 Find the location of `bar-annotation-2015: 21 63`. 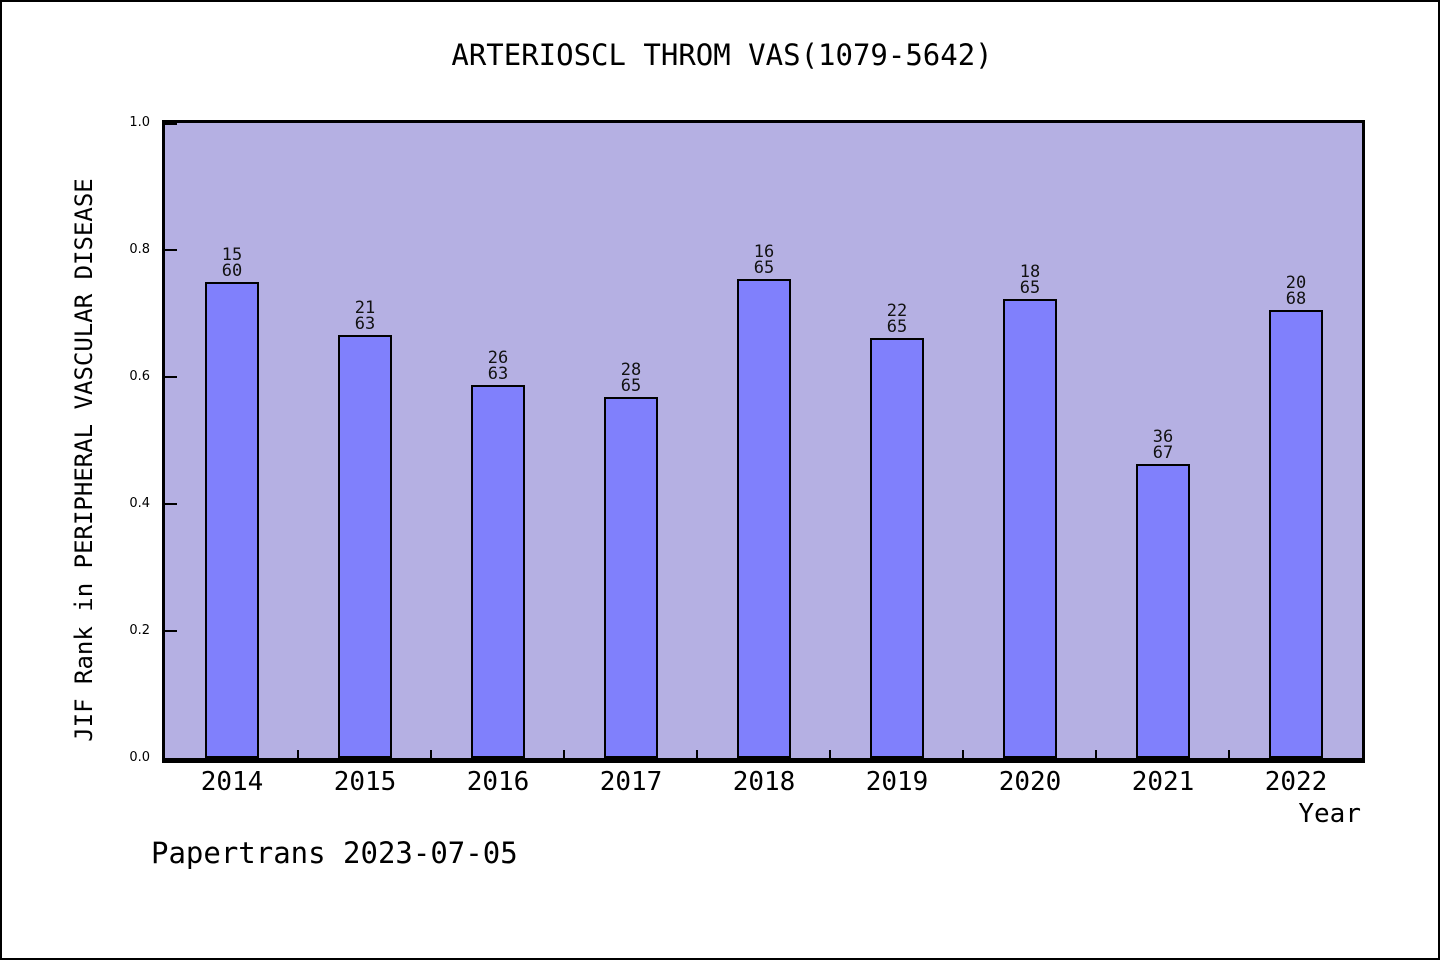

bar-annotation-2015: 21 63 is located at coordinates (365, 316).